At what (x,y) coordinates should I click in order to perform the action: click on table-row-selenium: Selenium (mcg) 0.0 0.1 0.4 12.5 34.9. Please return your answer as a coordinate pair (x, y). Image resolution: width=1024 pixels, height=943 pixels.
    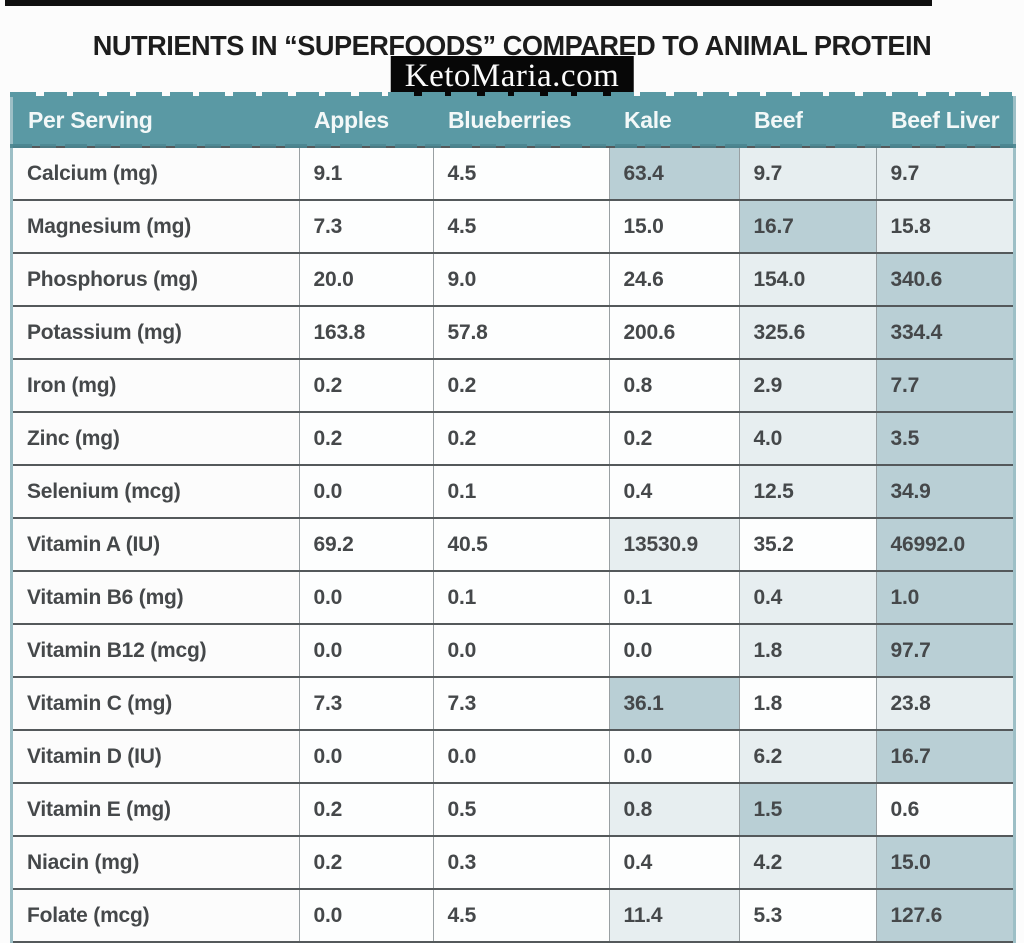
    Looking at the image, I should click on (513, 491).